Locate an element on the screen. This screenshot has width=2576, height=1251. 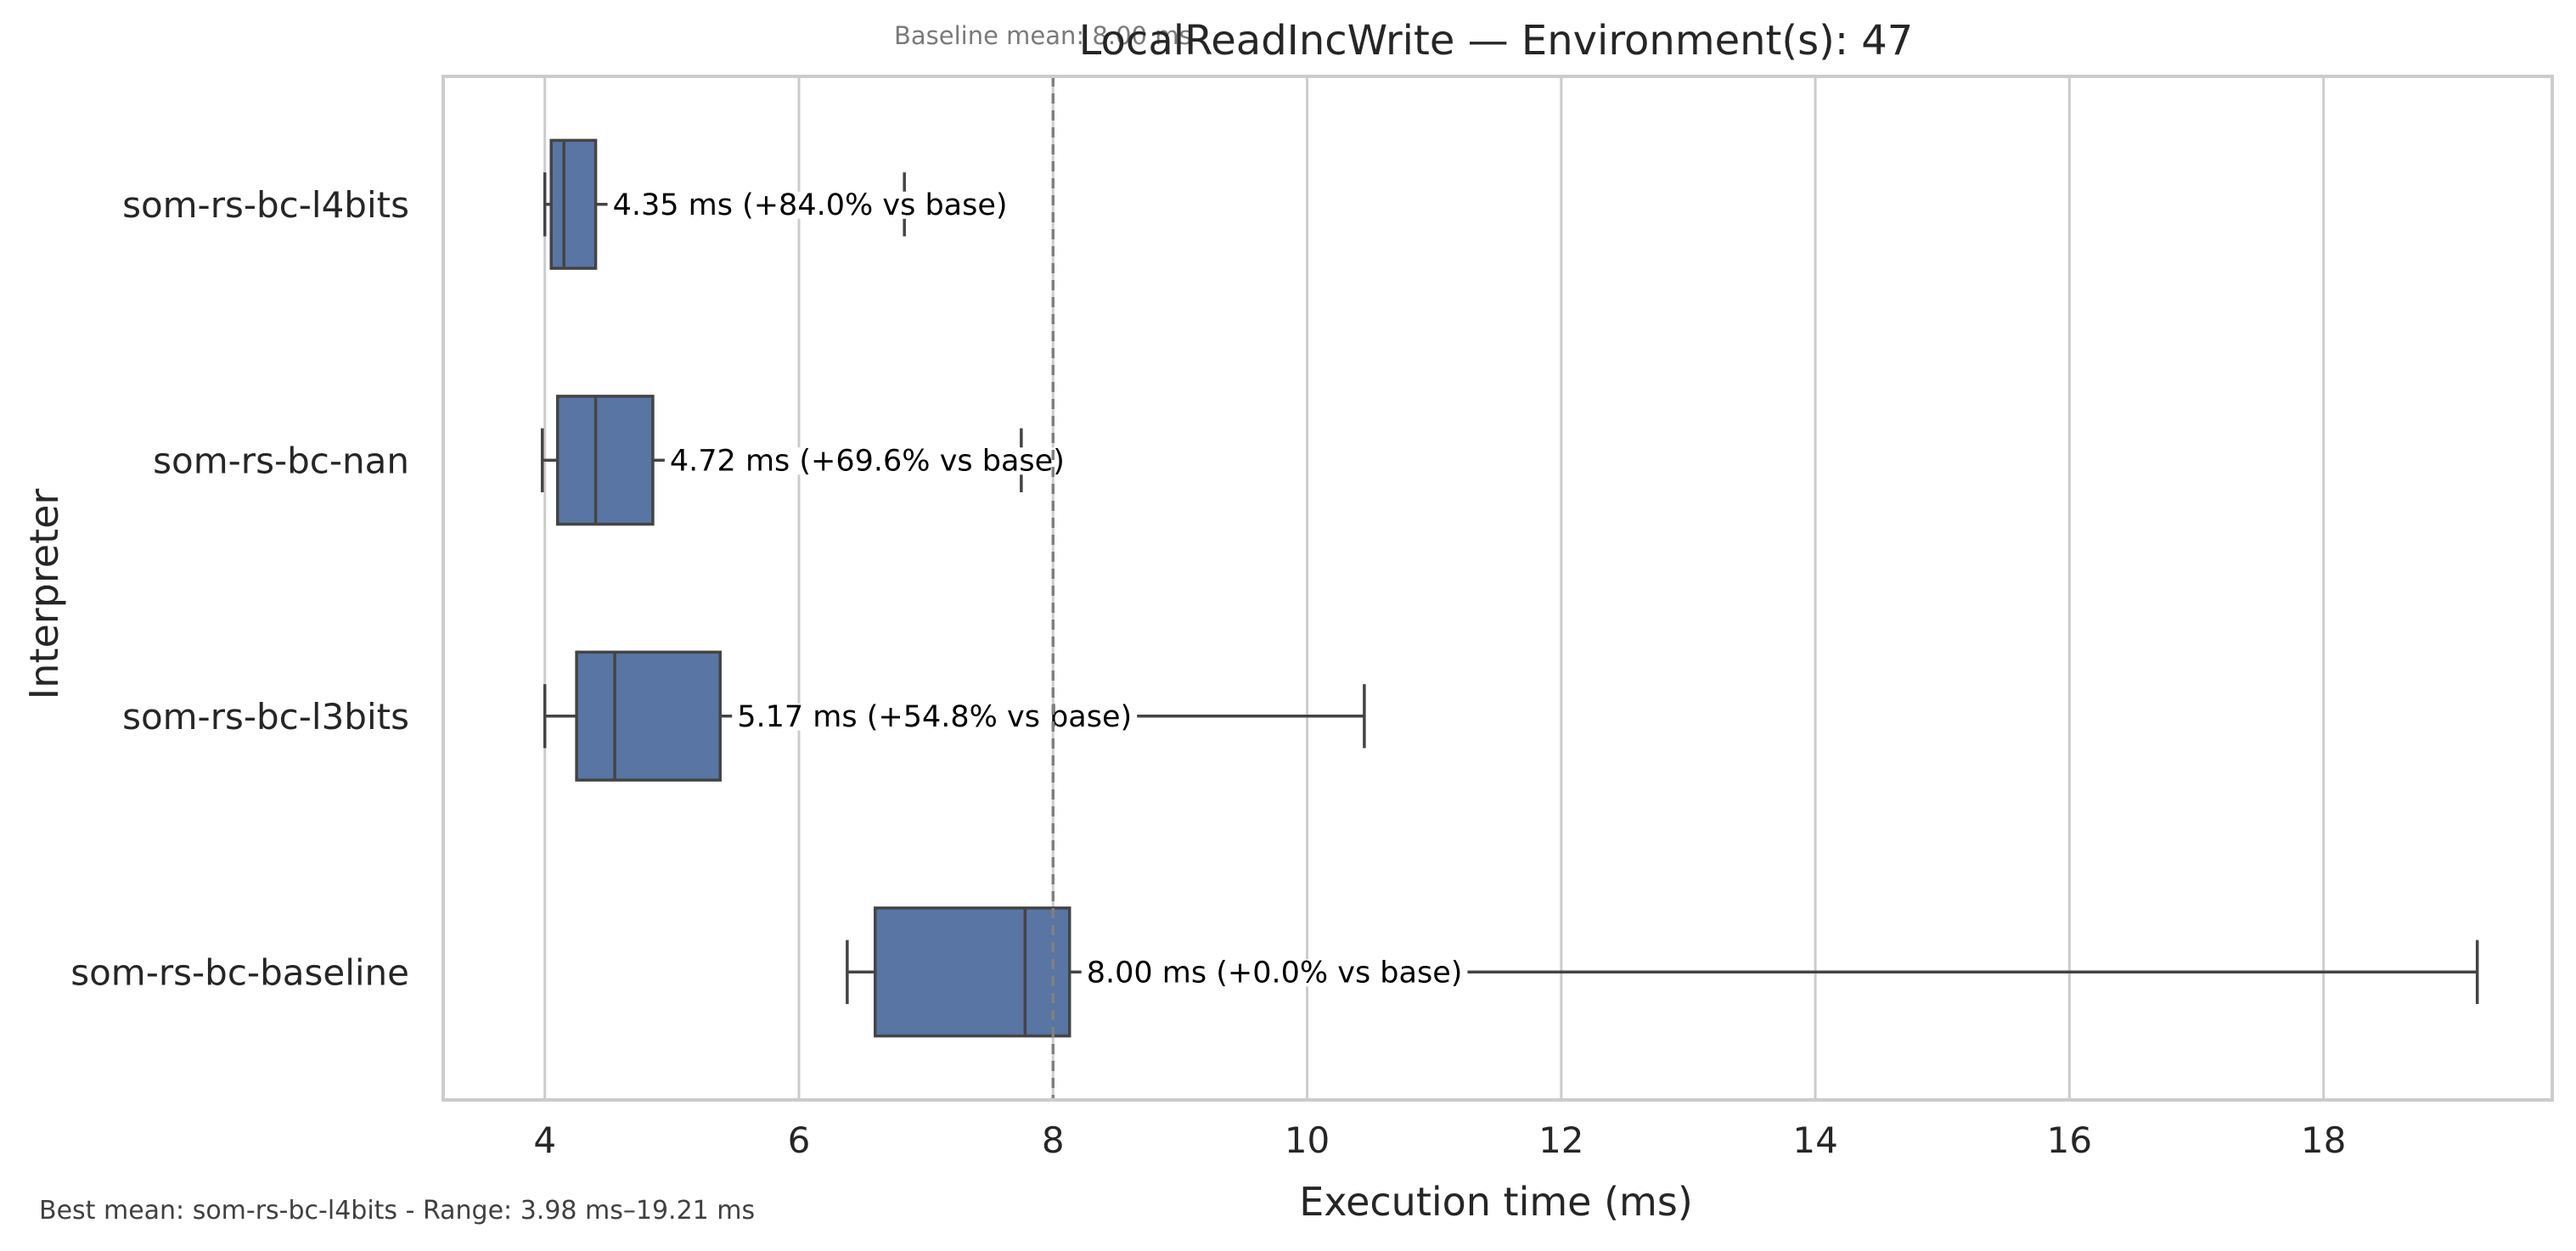
box-group: 4.72 ms (+69.6% vs base) is located at coordinates (805, 461).